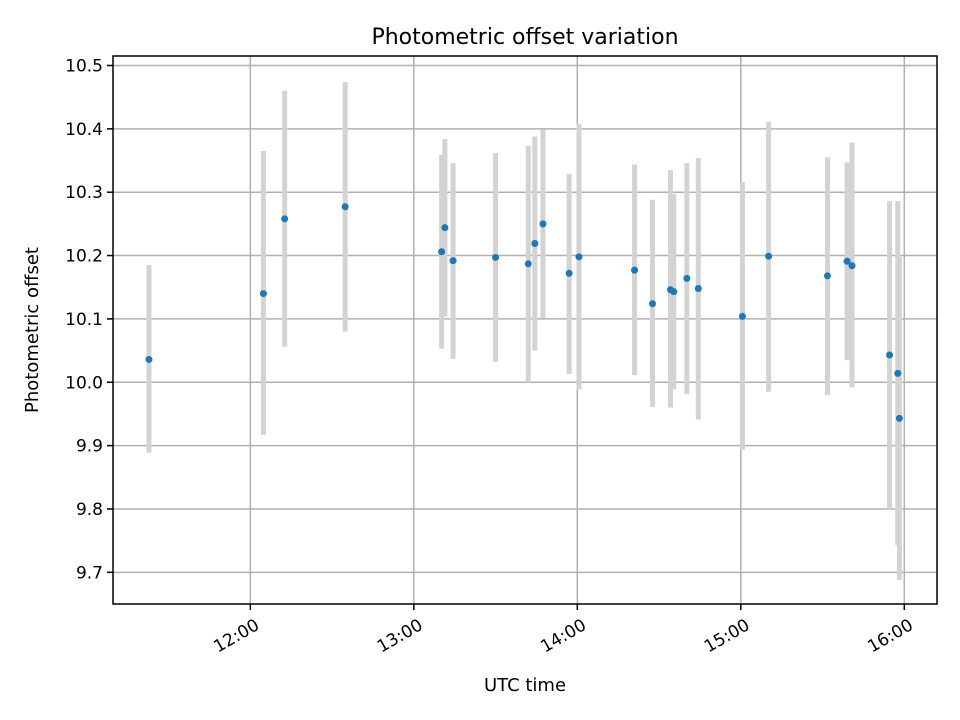  Describe the element at coordinates (236, 636) in the screenshot. I see `x-tick-label: 12:00` at that location.